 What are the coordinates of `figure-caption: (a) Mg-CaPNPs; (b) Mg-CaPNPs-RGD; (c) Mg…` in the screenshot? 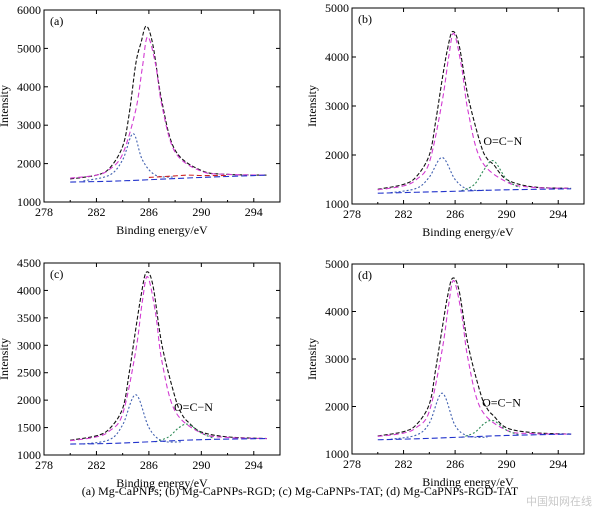 It's located at (300, 491).